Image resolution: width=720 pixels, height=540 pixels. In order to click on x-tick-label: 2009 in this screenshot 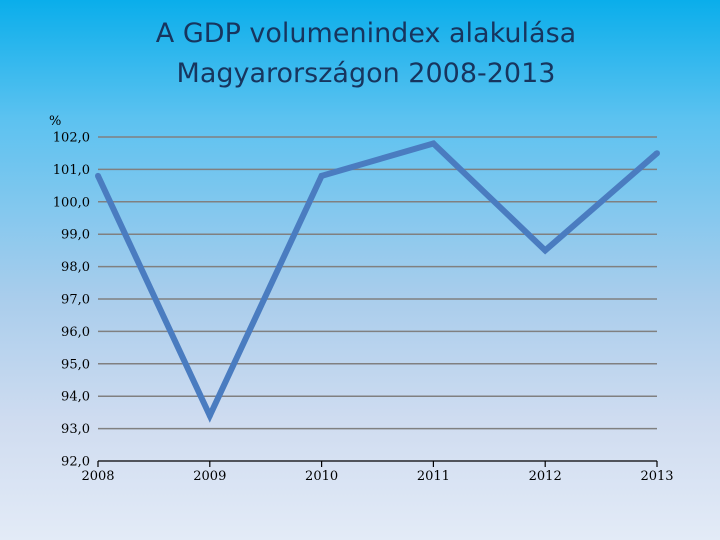, I will do `click(209, 476)`.